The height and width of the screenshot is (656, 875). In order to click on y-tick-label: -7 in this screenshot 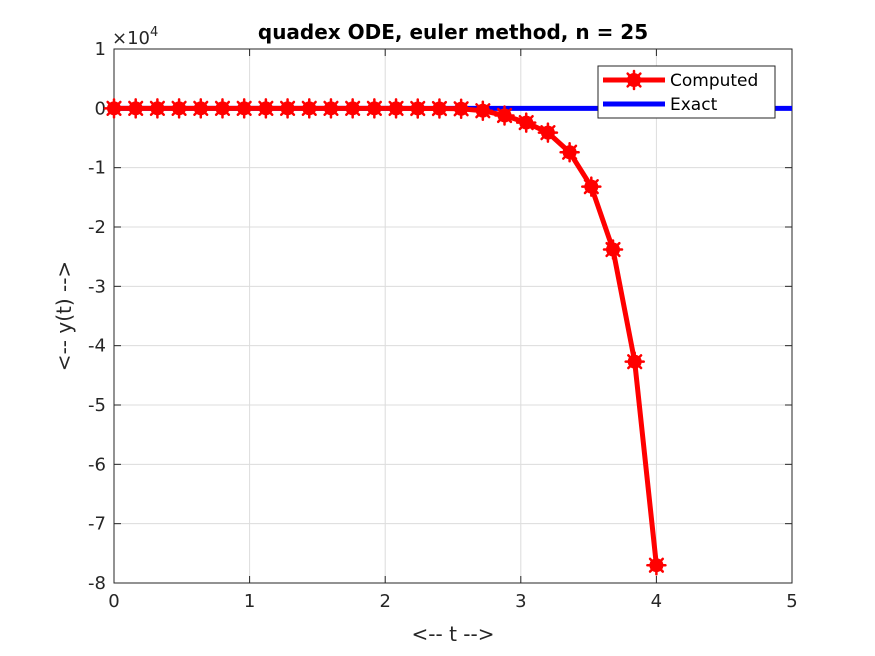, I will do `click(97, 524)`.